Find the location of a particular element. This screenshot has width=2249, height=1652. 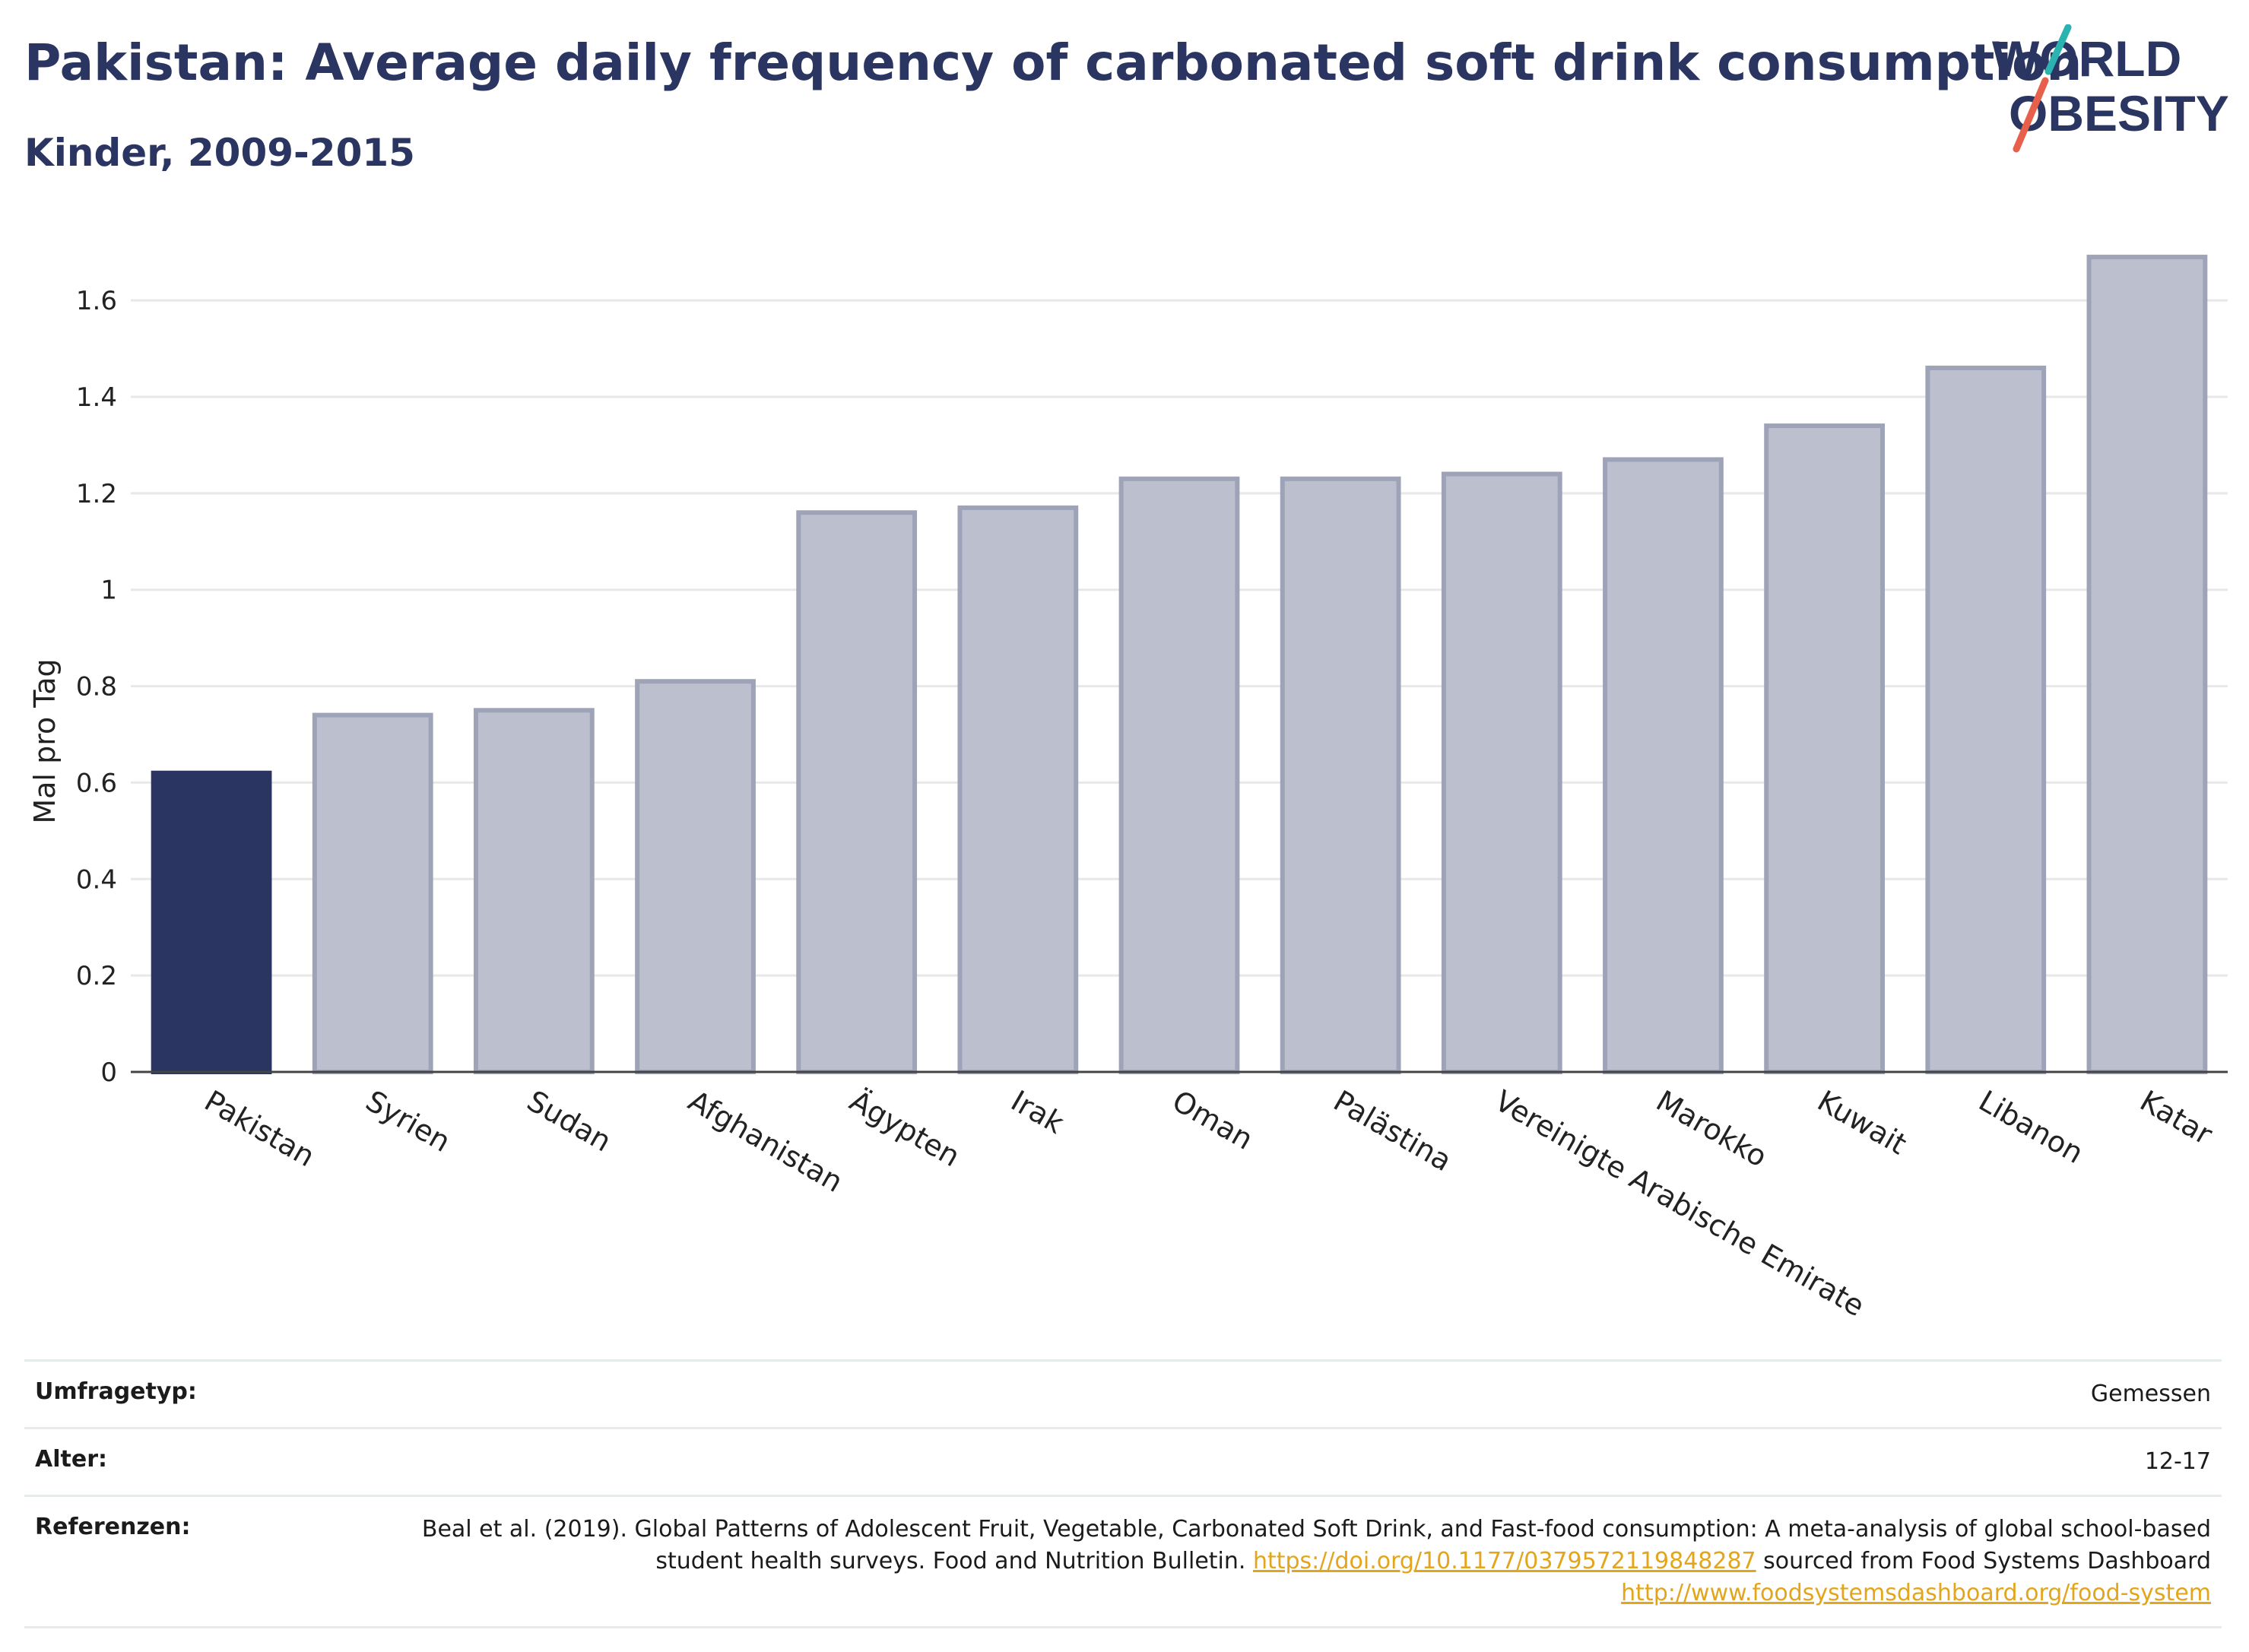

age-label: Alter: is located at coordinates (71, 1459).